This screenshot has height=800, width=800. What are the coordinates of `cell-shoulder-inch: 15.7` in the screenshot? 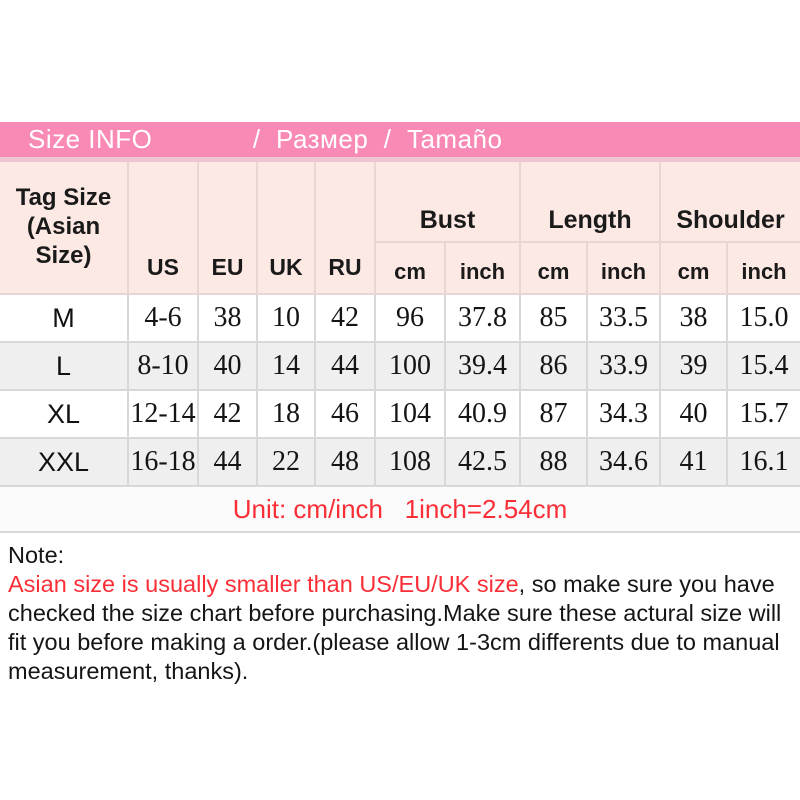 It's located at (763, 414).